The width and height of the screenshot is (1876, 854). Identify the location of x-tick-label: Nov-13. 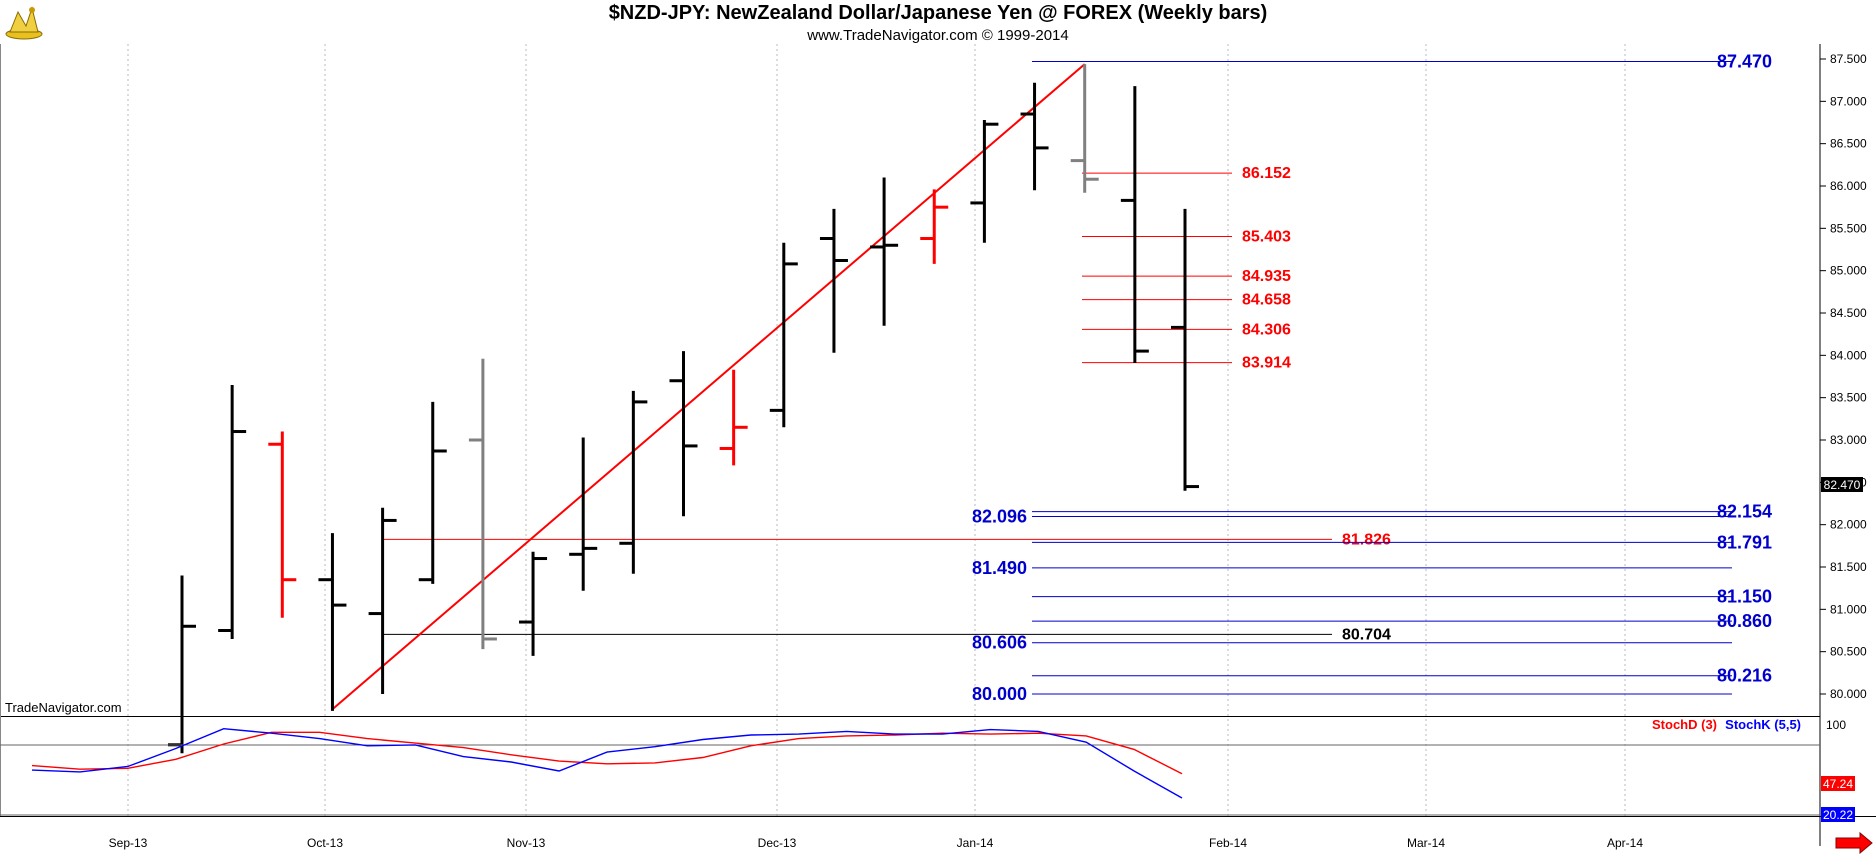
(526, 843).